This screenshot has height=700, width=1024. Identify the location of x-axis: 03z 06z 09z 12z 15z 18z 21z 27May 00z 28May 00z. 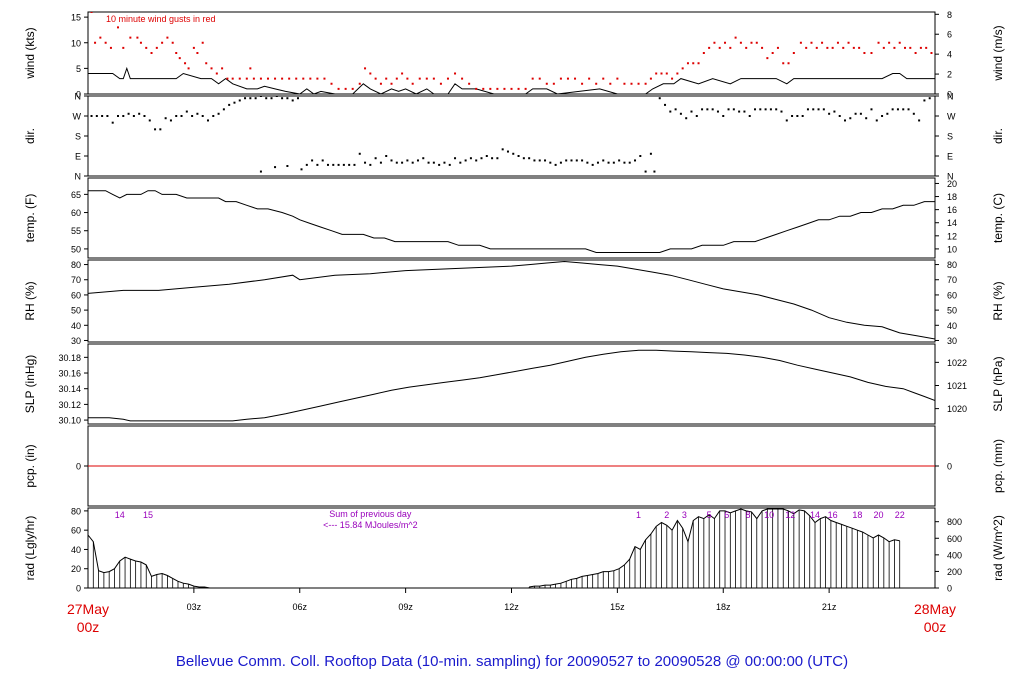
(511, 611).